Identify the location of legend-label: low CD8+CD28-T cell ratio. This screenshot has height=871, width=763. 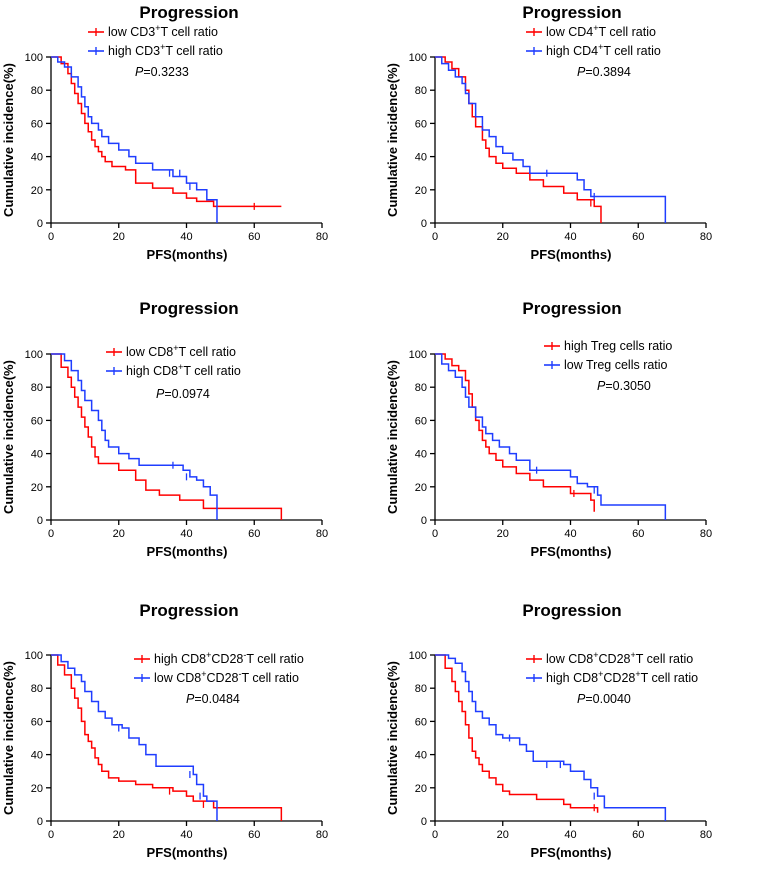
(226, 677).